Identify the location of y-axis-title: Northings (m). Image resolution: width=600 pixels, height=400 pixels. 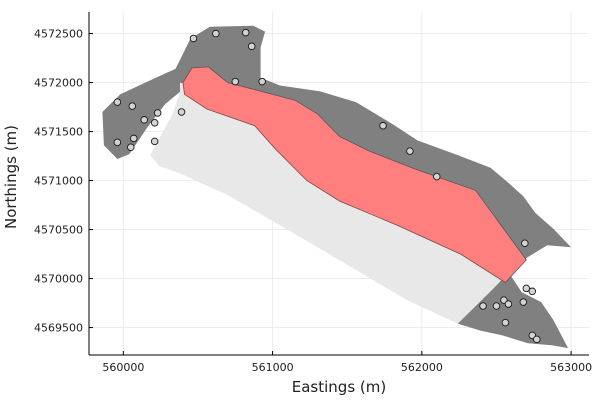
(11, 177).